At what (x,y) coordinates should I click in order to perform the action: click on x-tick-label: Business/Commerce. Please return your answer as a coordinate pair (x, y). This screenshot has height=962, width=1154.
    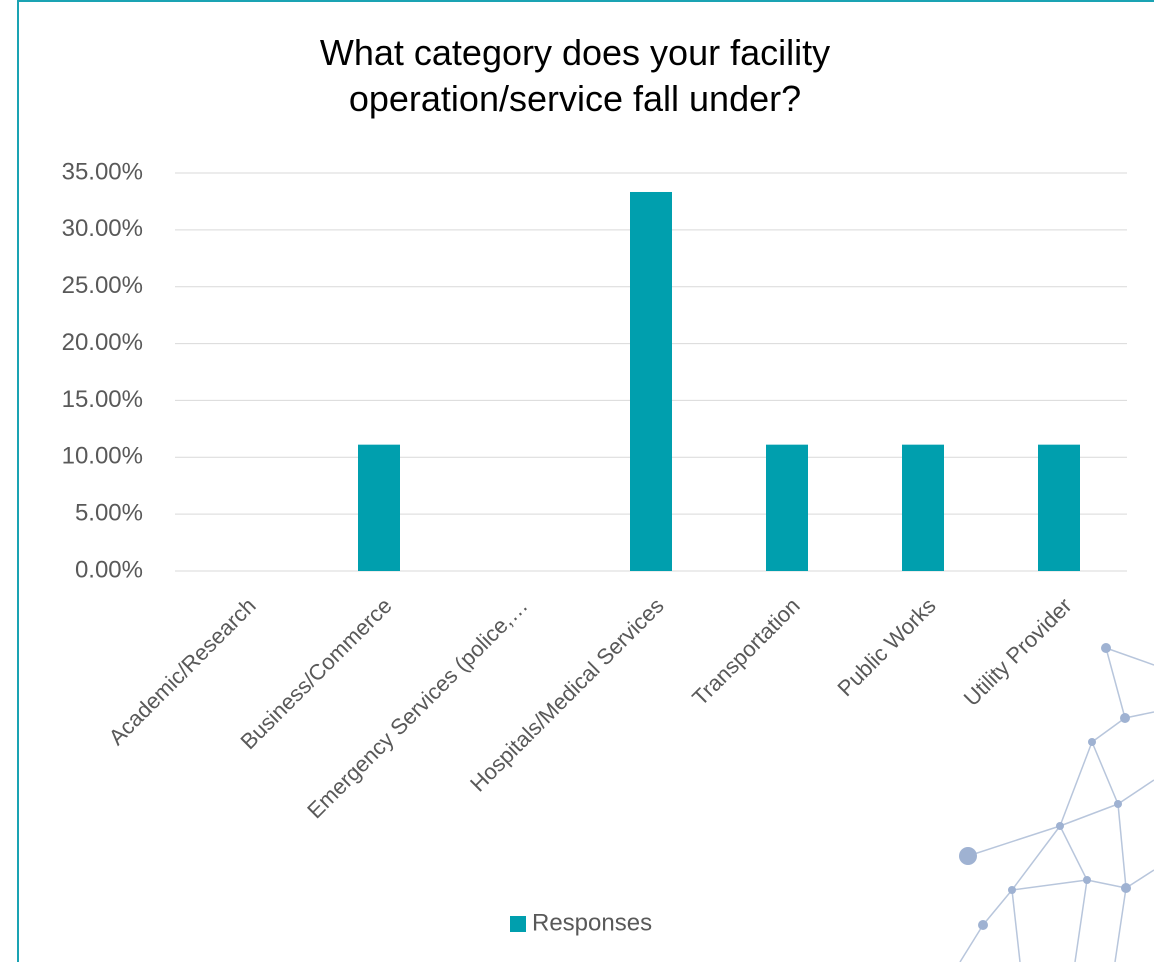
    Looking at the image, I should click on (315, 673).